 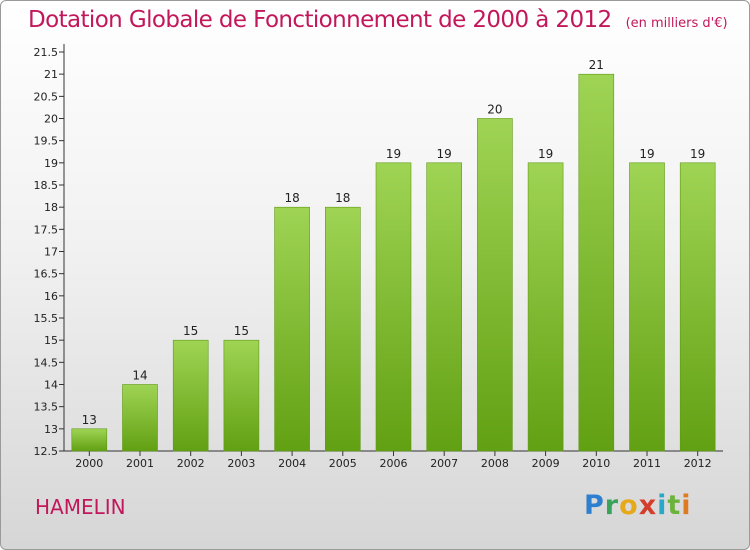 What do you see at coordinates (596, 65) in the screenshot?
I see `bar-value-label: 21` at bounding box center [596, 65].